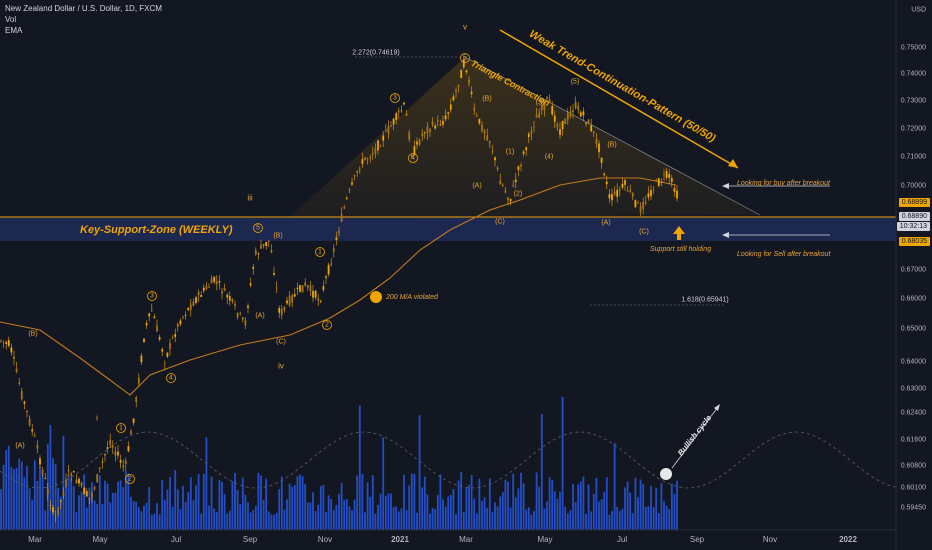  What do you see at coordinates (913, 226) in the screenshot?
I see `price-tag-timer: 10:32:13` at bounding box center [913, 226].